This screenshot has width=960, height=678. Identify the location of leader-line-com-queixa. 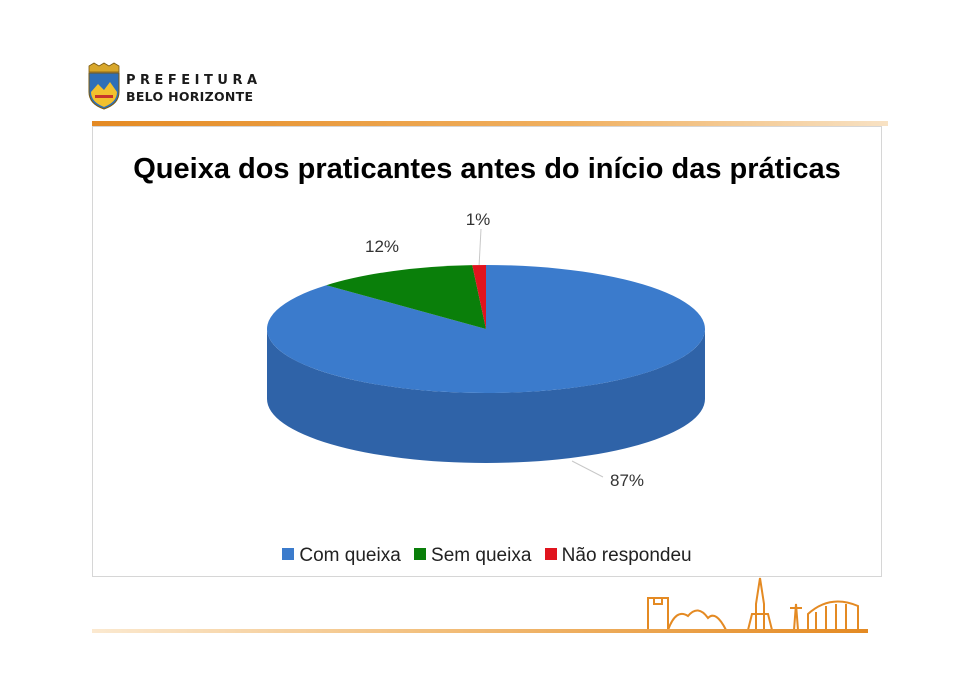
(587, 469).